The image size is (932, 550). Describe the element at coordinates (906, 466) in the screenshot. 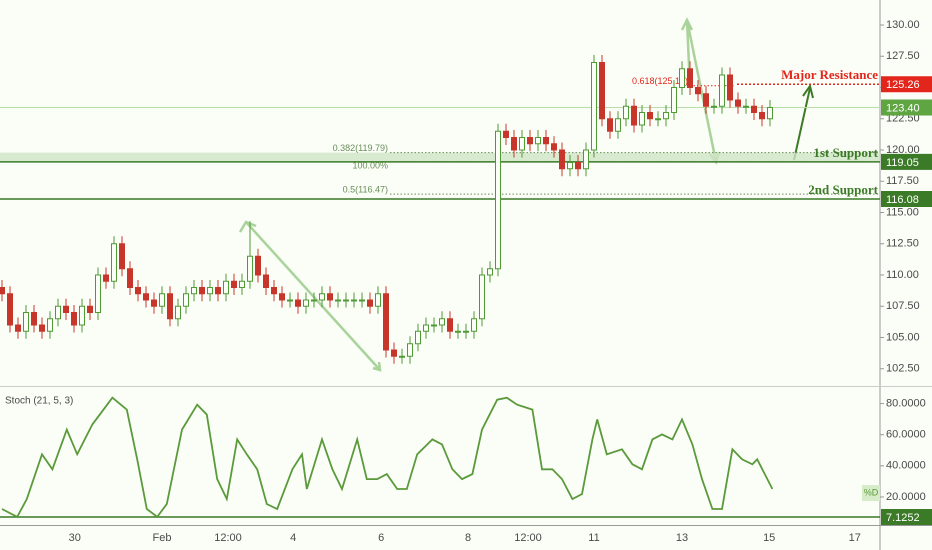

I see `y-tick-label: 40.0000` at that location.